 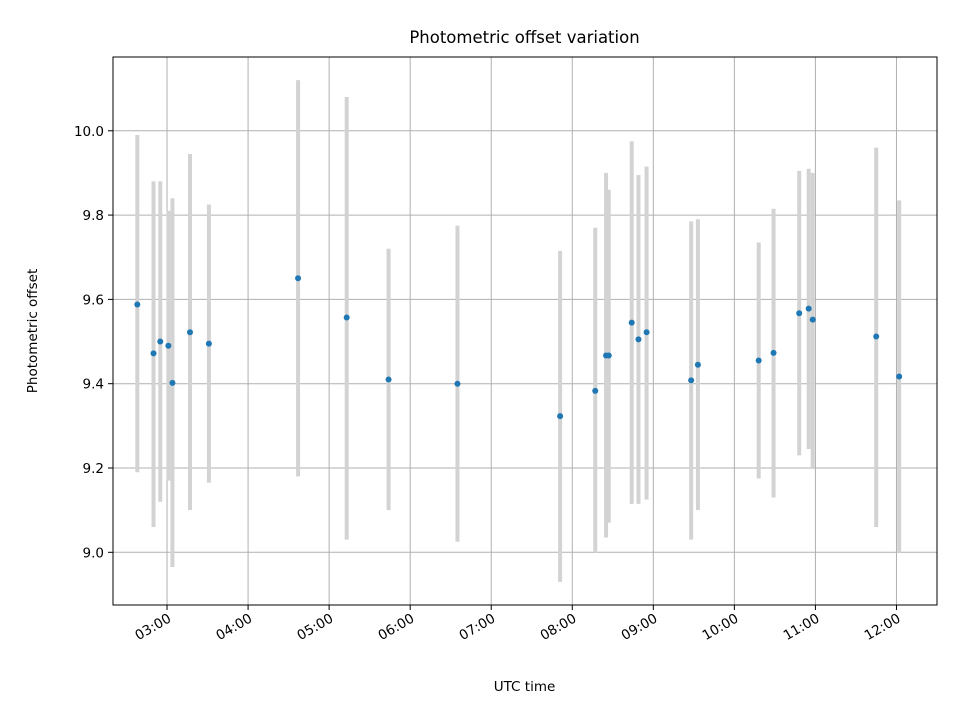 I want to click on x-tick-label: 04:00, so click(x=234, y=627).